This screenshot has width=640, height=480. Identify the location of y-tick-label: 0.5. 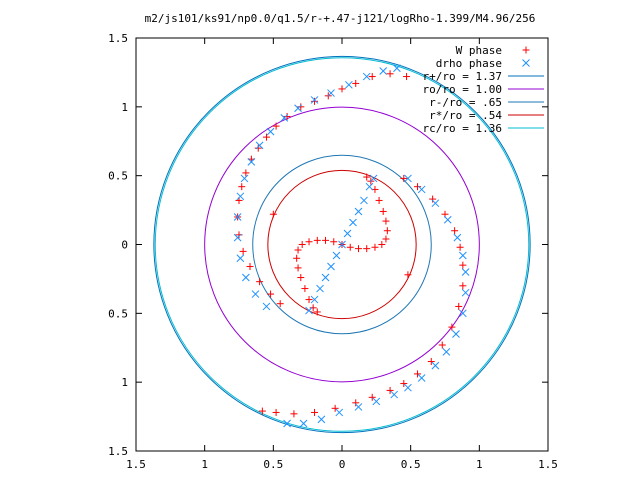
(118, 176).